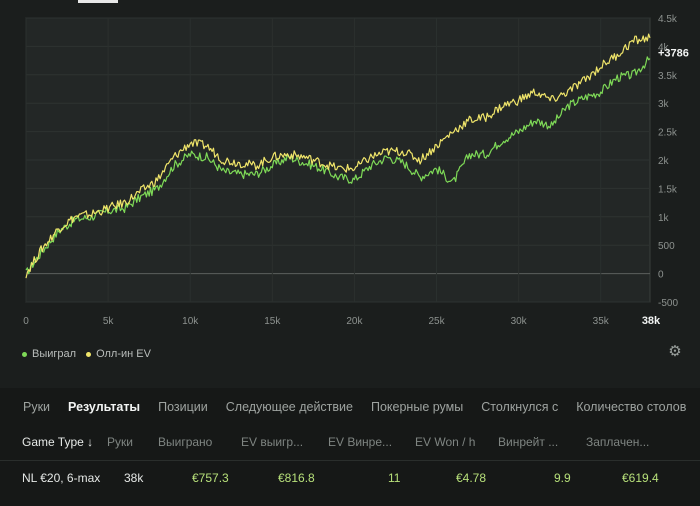  Describe the element at coordinates (562, 478) in the screenshot. I see `cell-winrate: 9.9` at that location.